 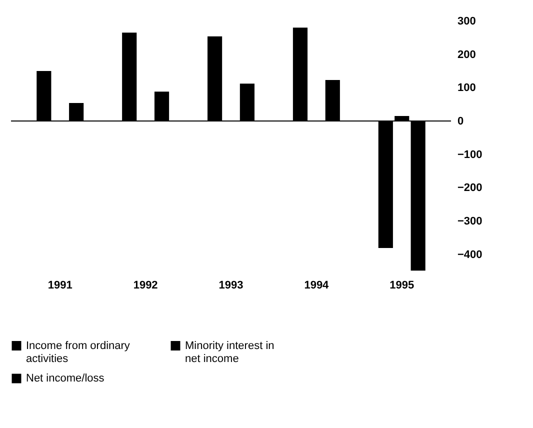 What do you see at coordinates (467, 54) in the screenshot?
I see `y-tick-label: 200` at bounding box center [467, 54].